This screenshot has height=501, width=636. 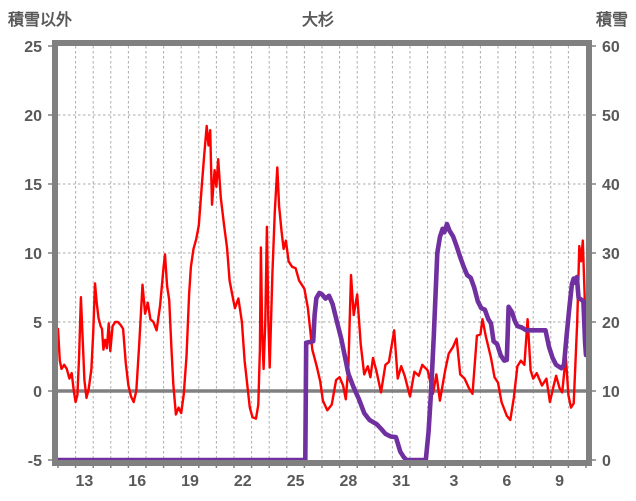 I want to click on y-right-tick-label: 0, so click(x=606, y=461).